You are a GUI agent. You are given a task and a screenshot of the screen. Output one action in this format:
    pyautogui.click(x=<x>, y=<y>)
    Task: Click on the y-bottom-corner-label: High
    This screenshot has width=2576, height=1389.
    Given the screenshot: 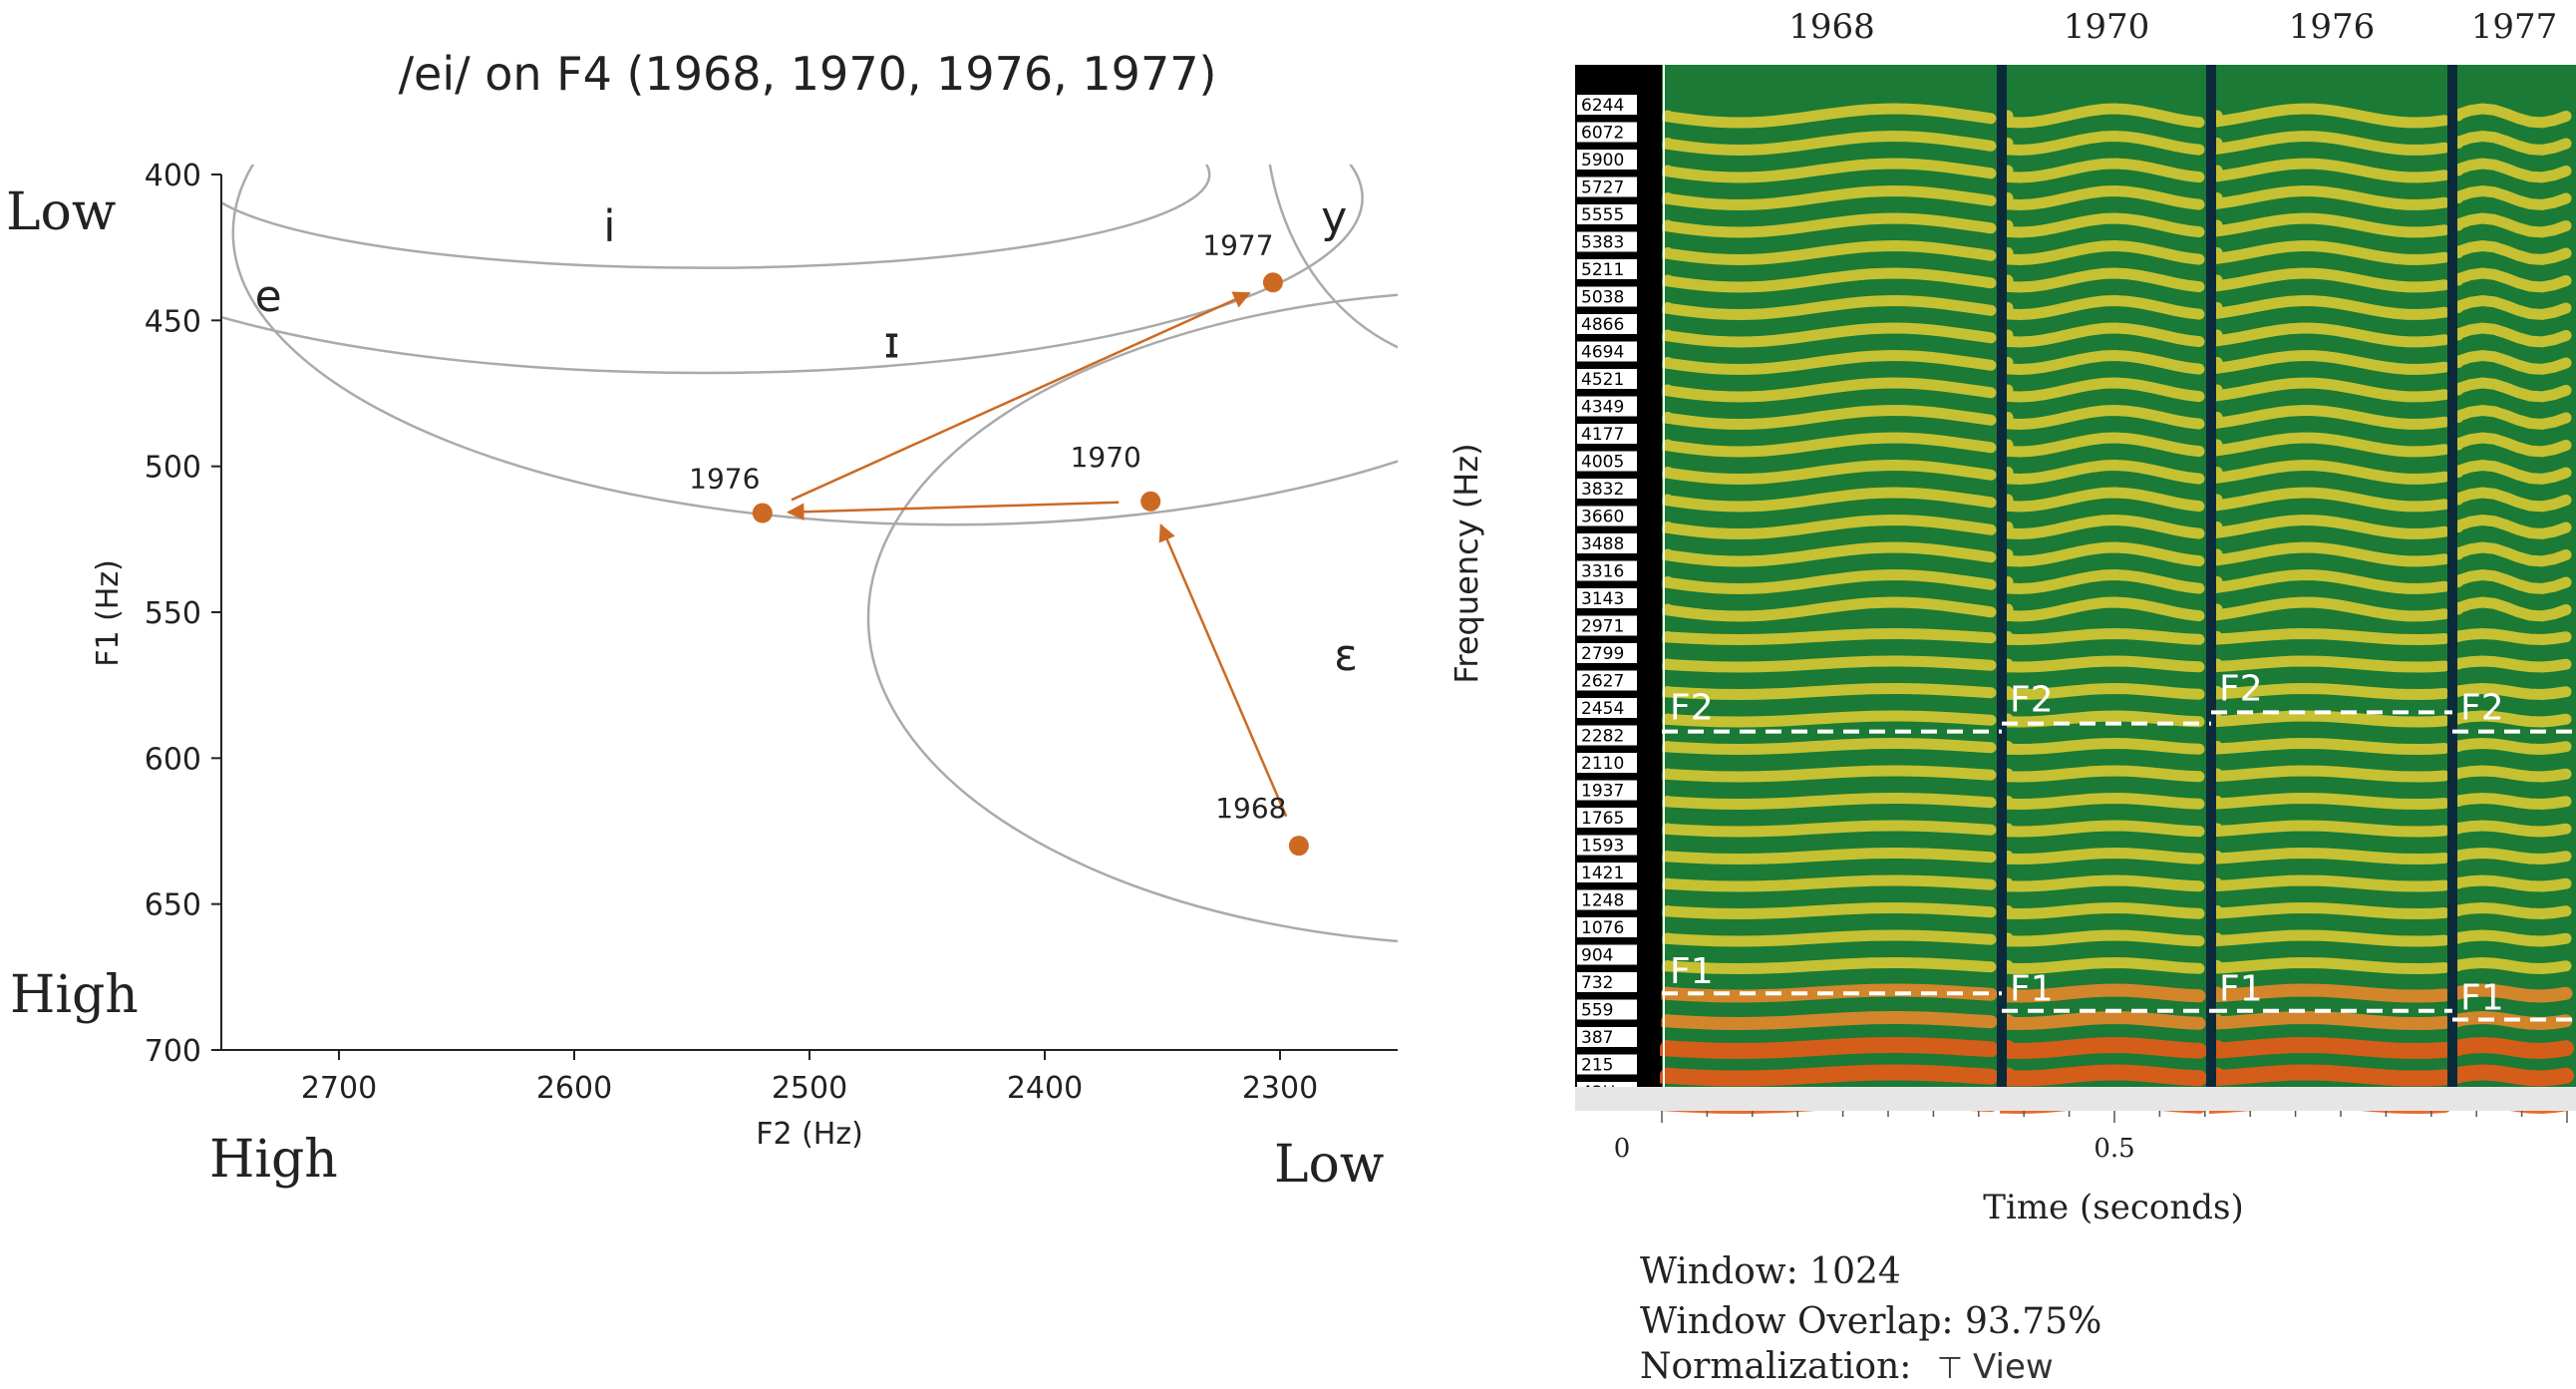 What is the action you would take?
    pyautogui.click(x=74, y=995)
    